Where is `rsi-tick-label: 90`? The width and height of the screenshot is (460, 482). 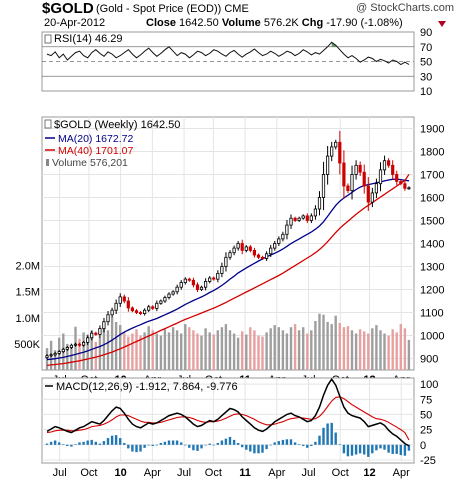
rsi-tick-label: 90 is located at coordinates (426, 33).